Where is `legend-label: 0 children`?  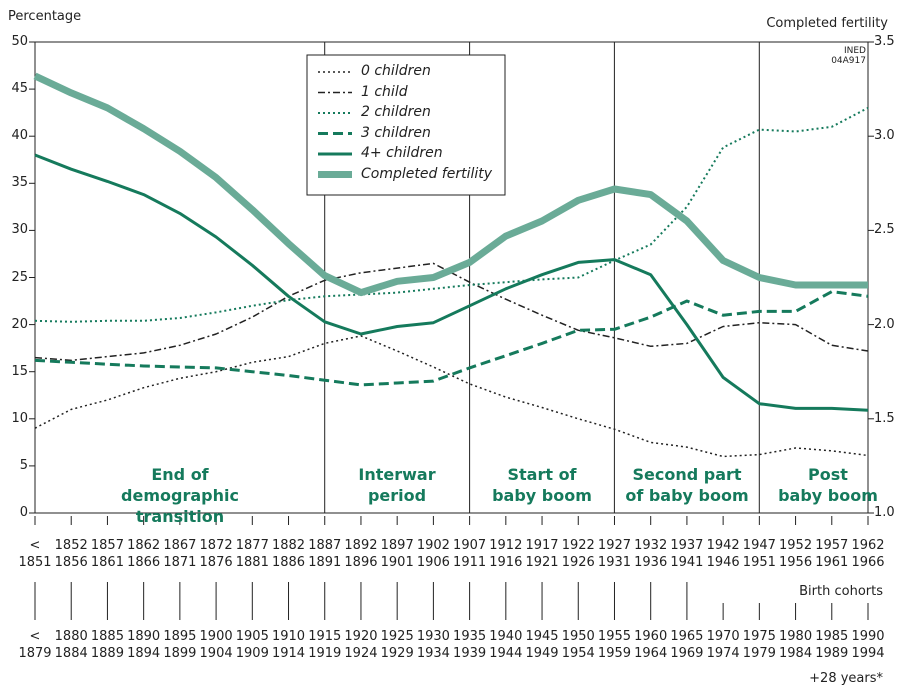 legend-label: 0 children is located at coordinates (396, 71).